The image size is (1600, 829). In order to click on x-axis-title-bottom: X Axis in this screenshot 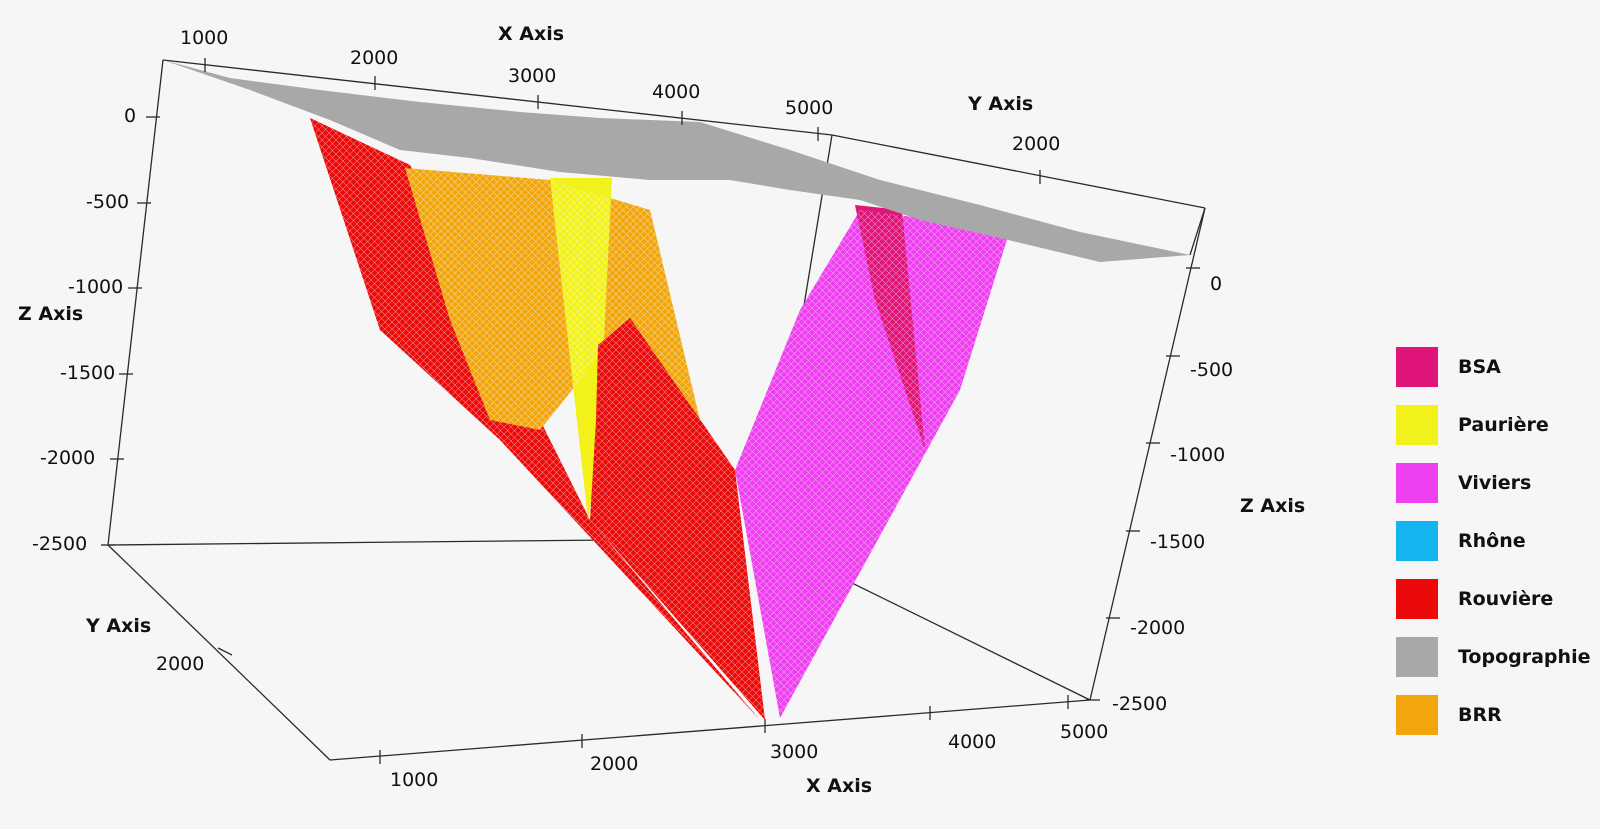, I will do `click(839, 786)`.